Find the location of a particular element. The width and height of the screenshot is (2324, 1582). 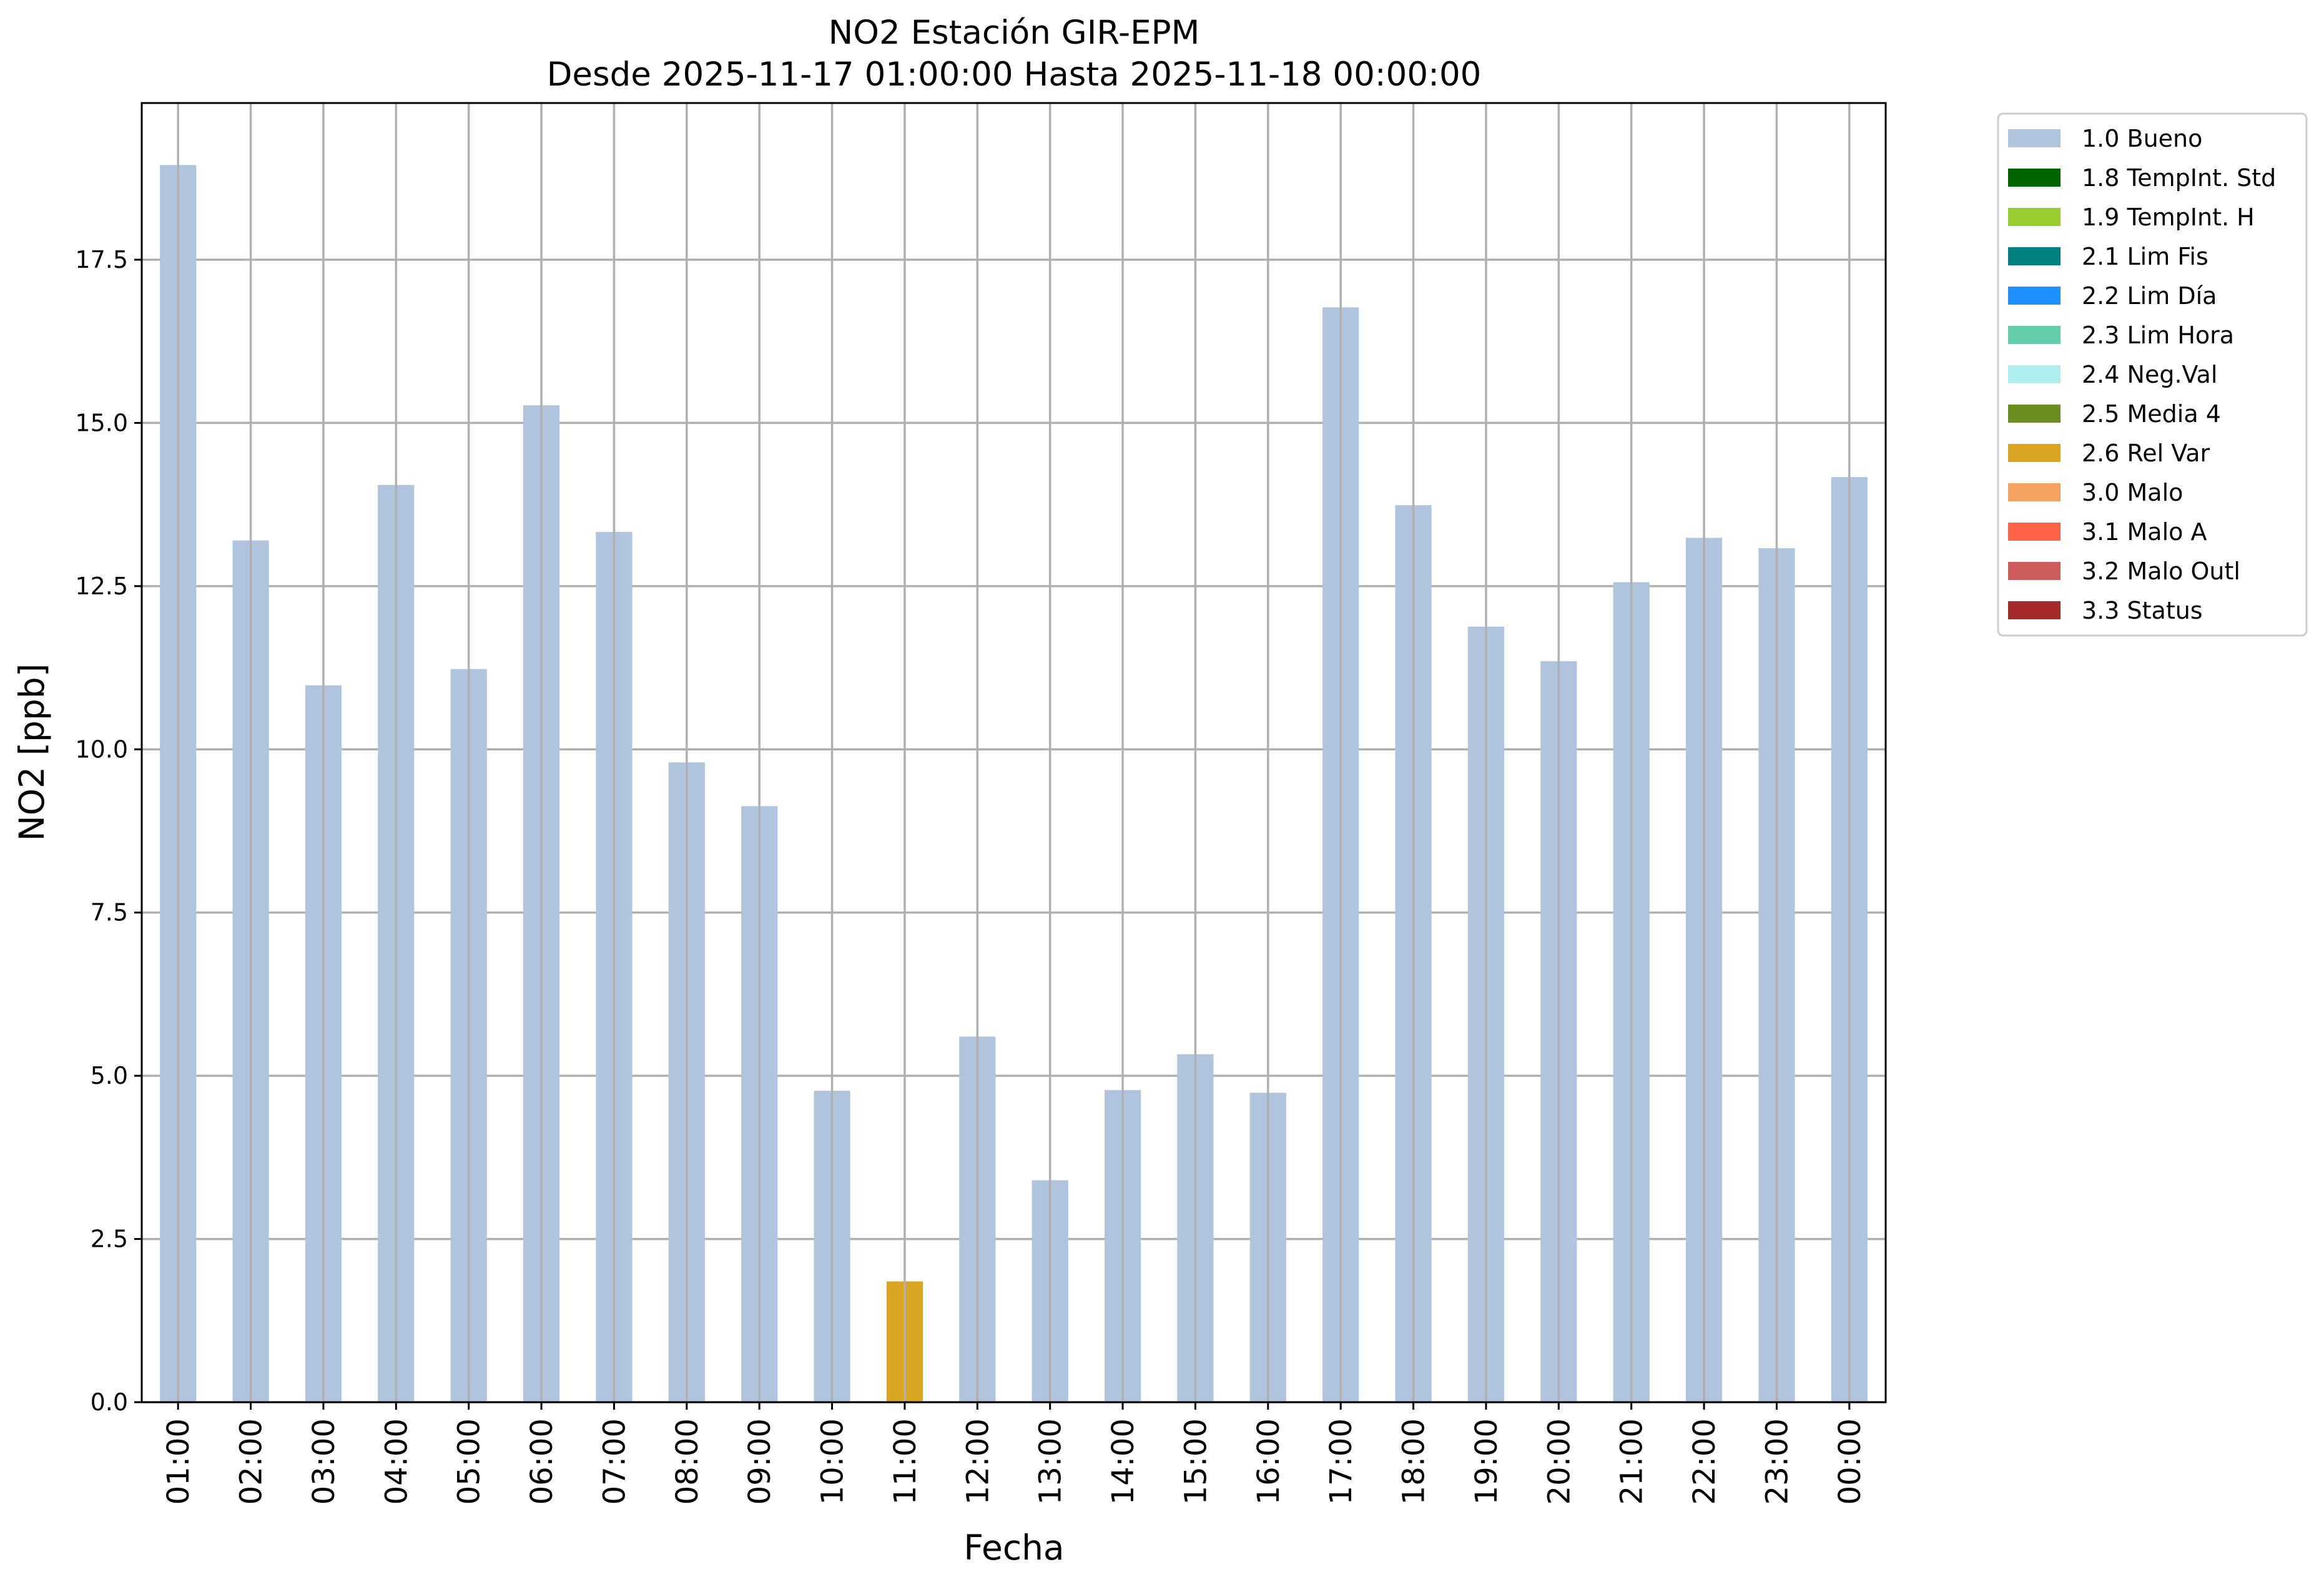

legend-label: 3.3 Status is located at coordinates (2142, 610).